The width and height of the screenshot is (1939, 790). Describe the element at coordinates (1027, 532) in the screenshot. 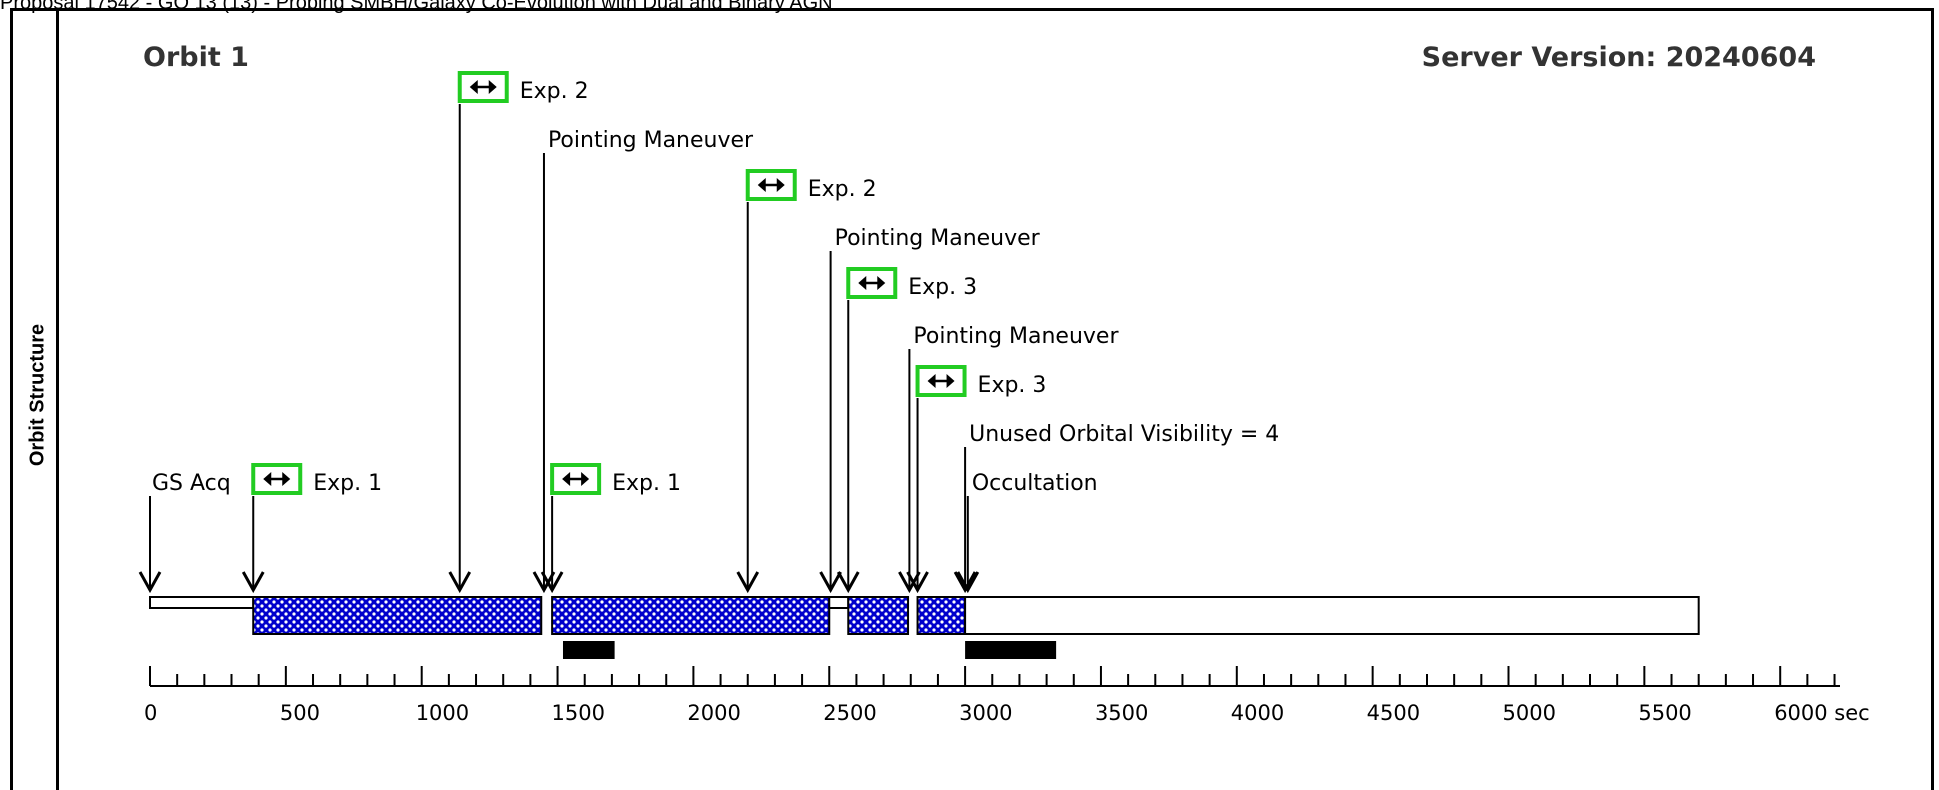

I see `event-11: Occultation` at that location.